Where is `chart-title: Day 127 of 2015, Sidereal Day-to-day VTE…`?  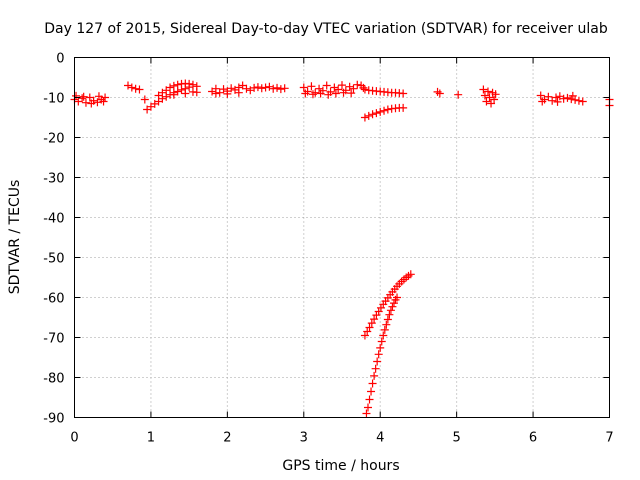 chart-title: Day 127 of 2015, Sidereal Day-to-day VTE… is located at coordinates (326, 29).